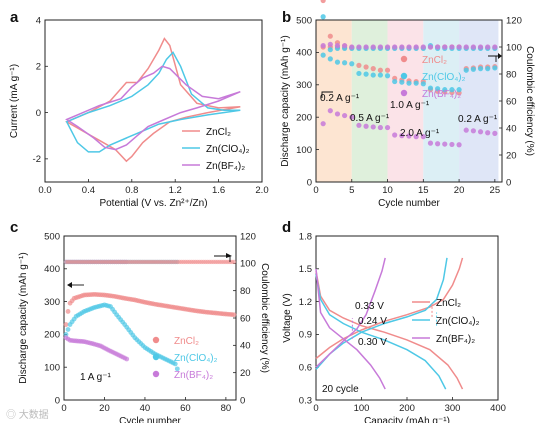 Image resolution: width=545 pixels, height=423 pixels. What do you see at coordinates (69, 285) in the screenshot?
I see `left-axis-arrowhead` at bounding box center [69, 285].